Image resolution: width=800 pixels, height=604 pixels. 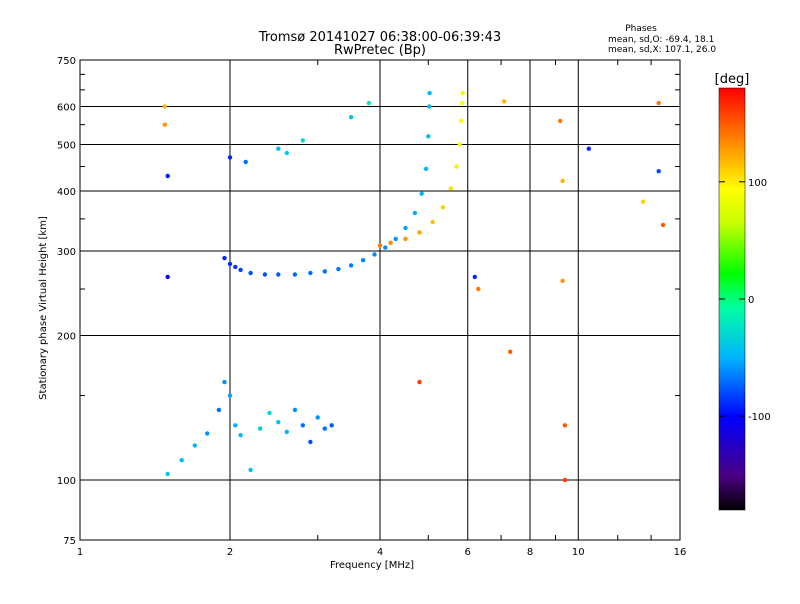 I want to click on y-tick-label: 75, so click(x=69, y=541).